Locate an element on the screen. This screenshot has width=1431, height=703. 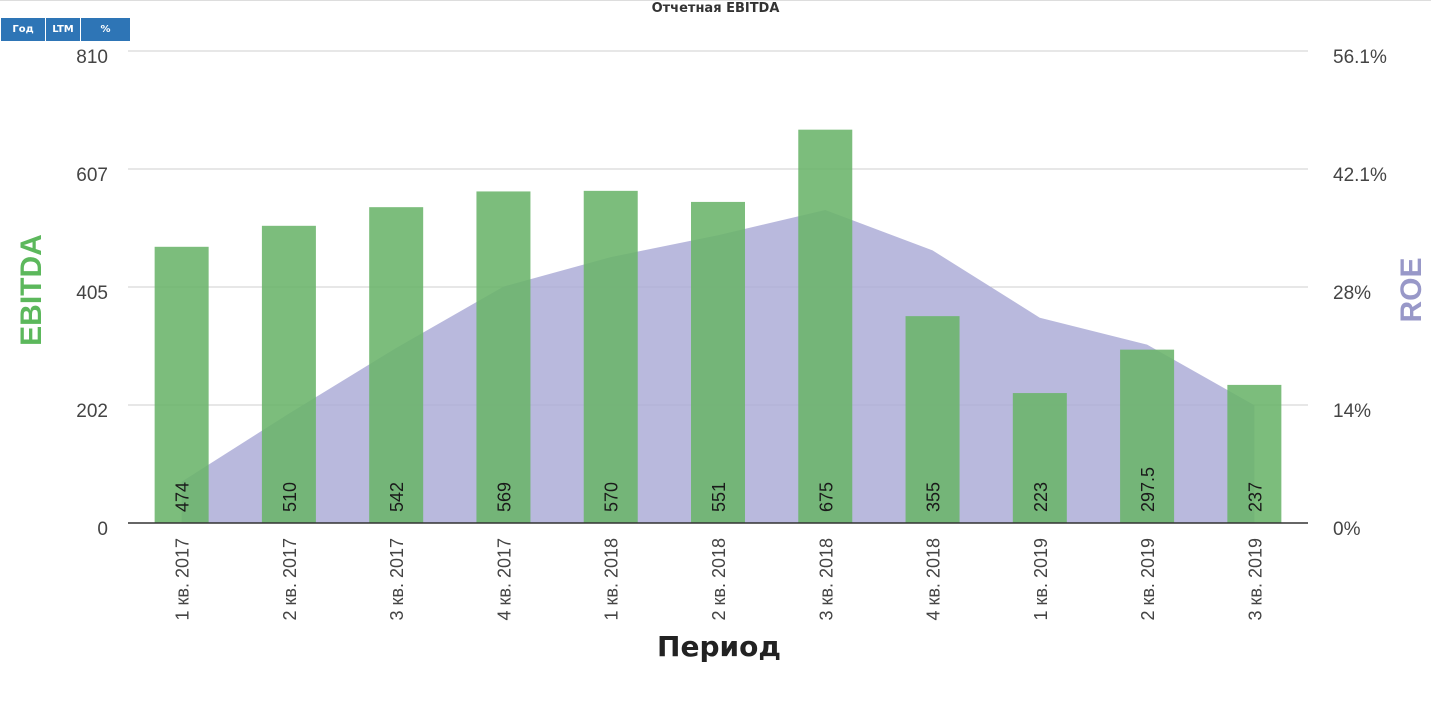
x-tick-label: 3 кв. 2018 is located at coordinates (826, 579).